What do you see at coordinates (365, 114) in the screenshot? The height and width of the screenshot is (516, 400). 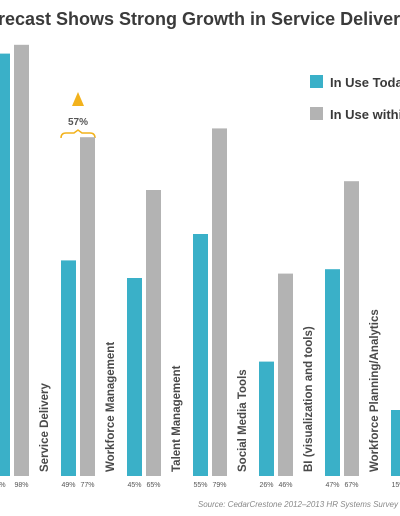 I see `legend-label-in-use-within: In Use within` at bounding box center [365, 114].